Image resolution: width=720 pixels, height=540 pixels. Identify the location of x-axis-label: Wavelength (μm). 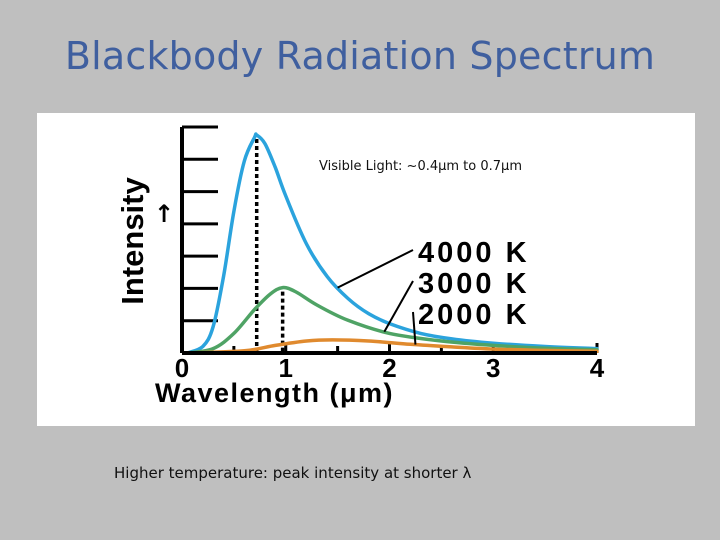
(274, 393).